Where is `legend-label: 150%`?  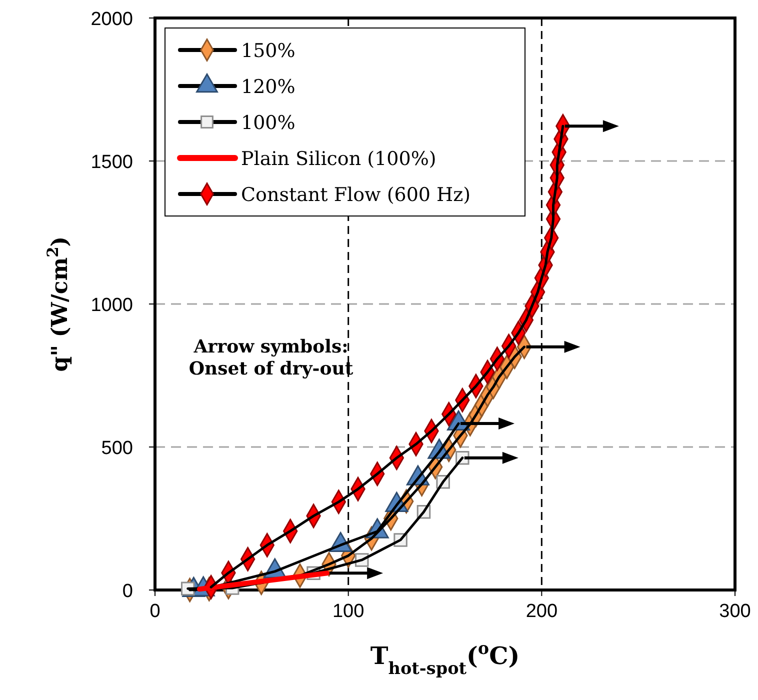
legend-label: 150% is located at coordinates (268, 51).